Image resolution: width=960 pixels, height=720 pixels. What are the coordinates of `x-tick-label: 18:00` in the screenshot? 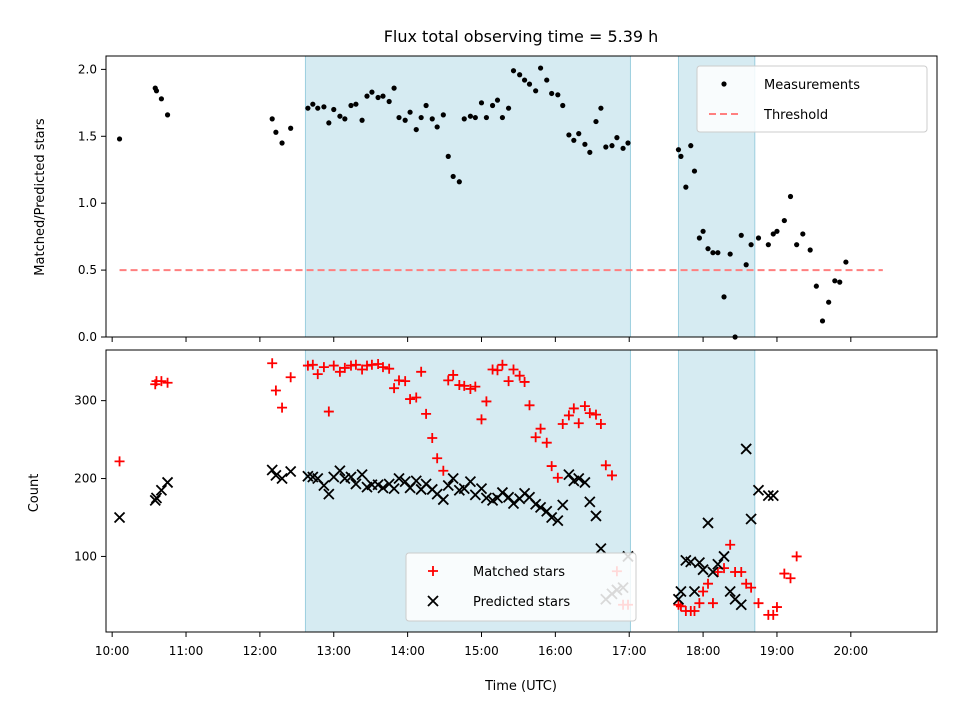 It's located at (703, 651).